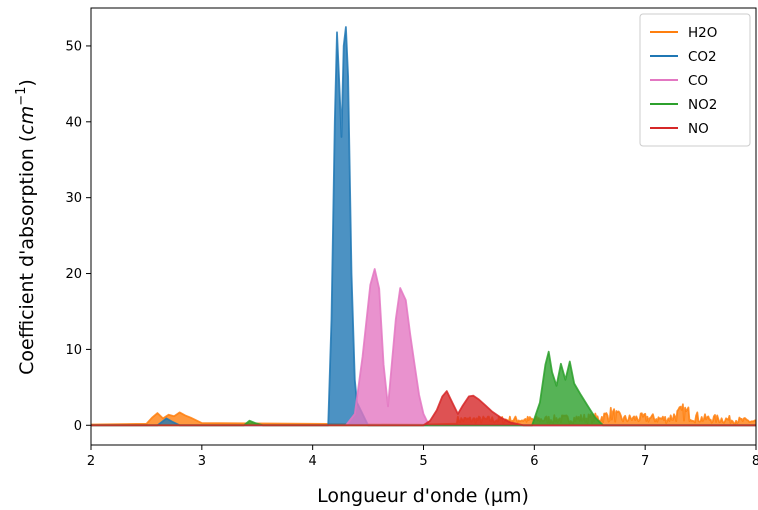 Image resolution: width=758 pixels, height=510 pixels. Describe the element at coordinates (78, 426) in the screenshot. I see `y-tick-label-0: 0` at that location.